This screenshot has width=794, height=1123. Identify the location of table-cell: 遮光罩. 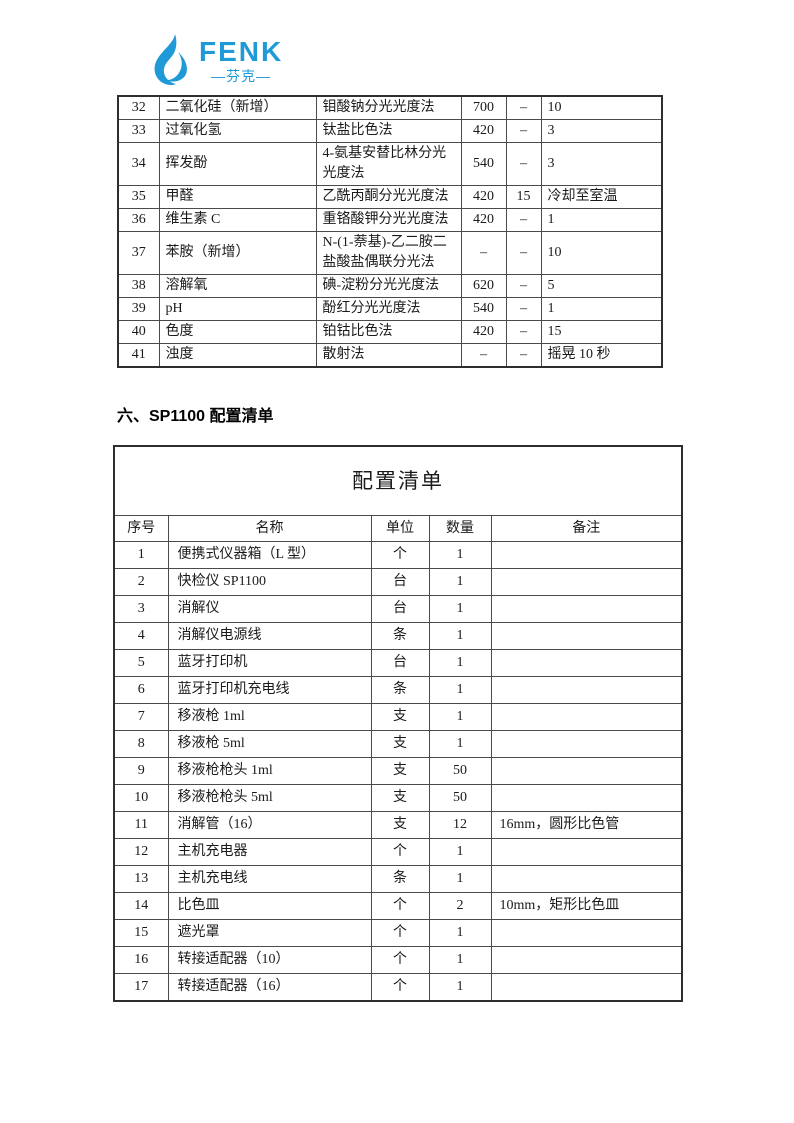
(269, 933).